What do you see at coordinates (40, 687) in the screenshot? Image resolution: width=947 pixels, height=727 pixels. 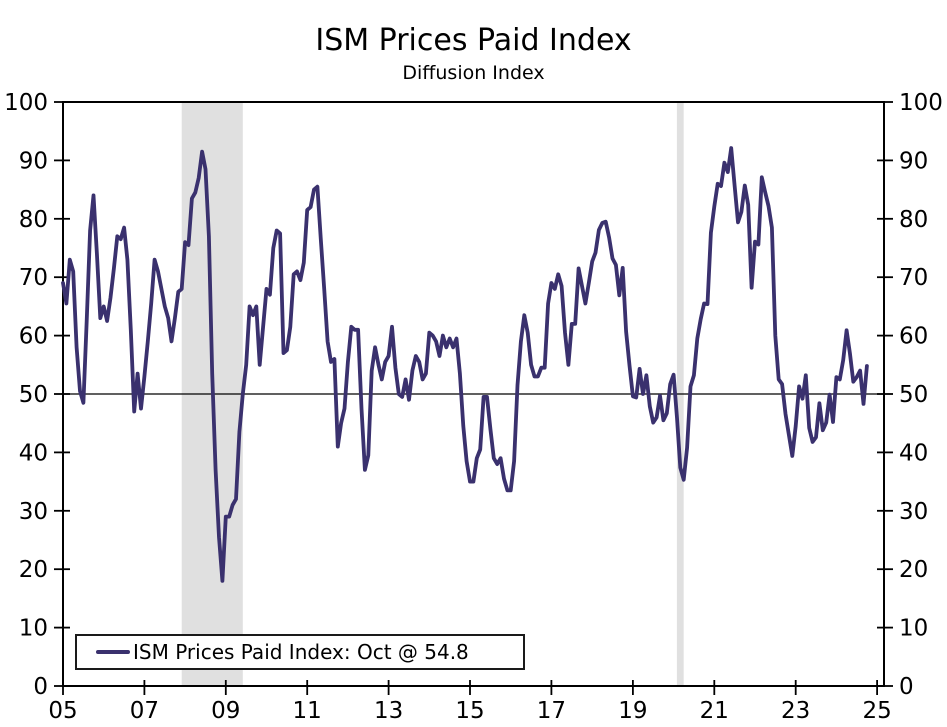 I see `y-axis-tick-label-left: 0` at bounding box center [40, 687].